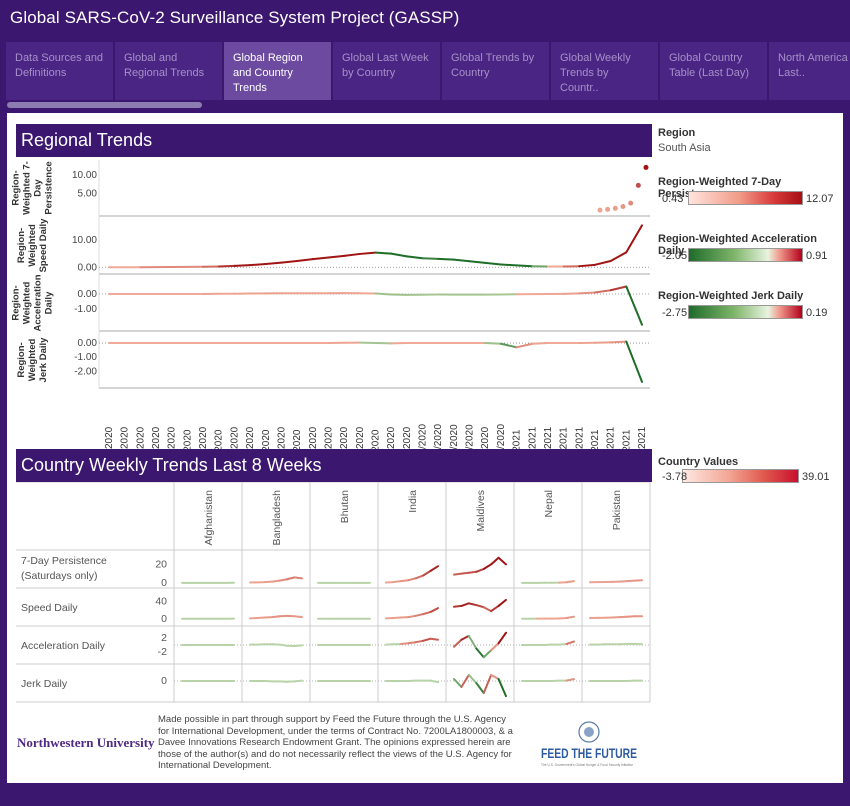 The height and width of the screenshot is (806, 850). Describe the element at coordinates (532, 448) in the screenshot. I see `regional-x-tick: 1/16/2021` at that location.